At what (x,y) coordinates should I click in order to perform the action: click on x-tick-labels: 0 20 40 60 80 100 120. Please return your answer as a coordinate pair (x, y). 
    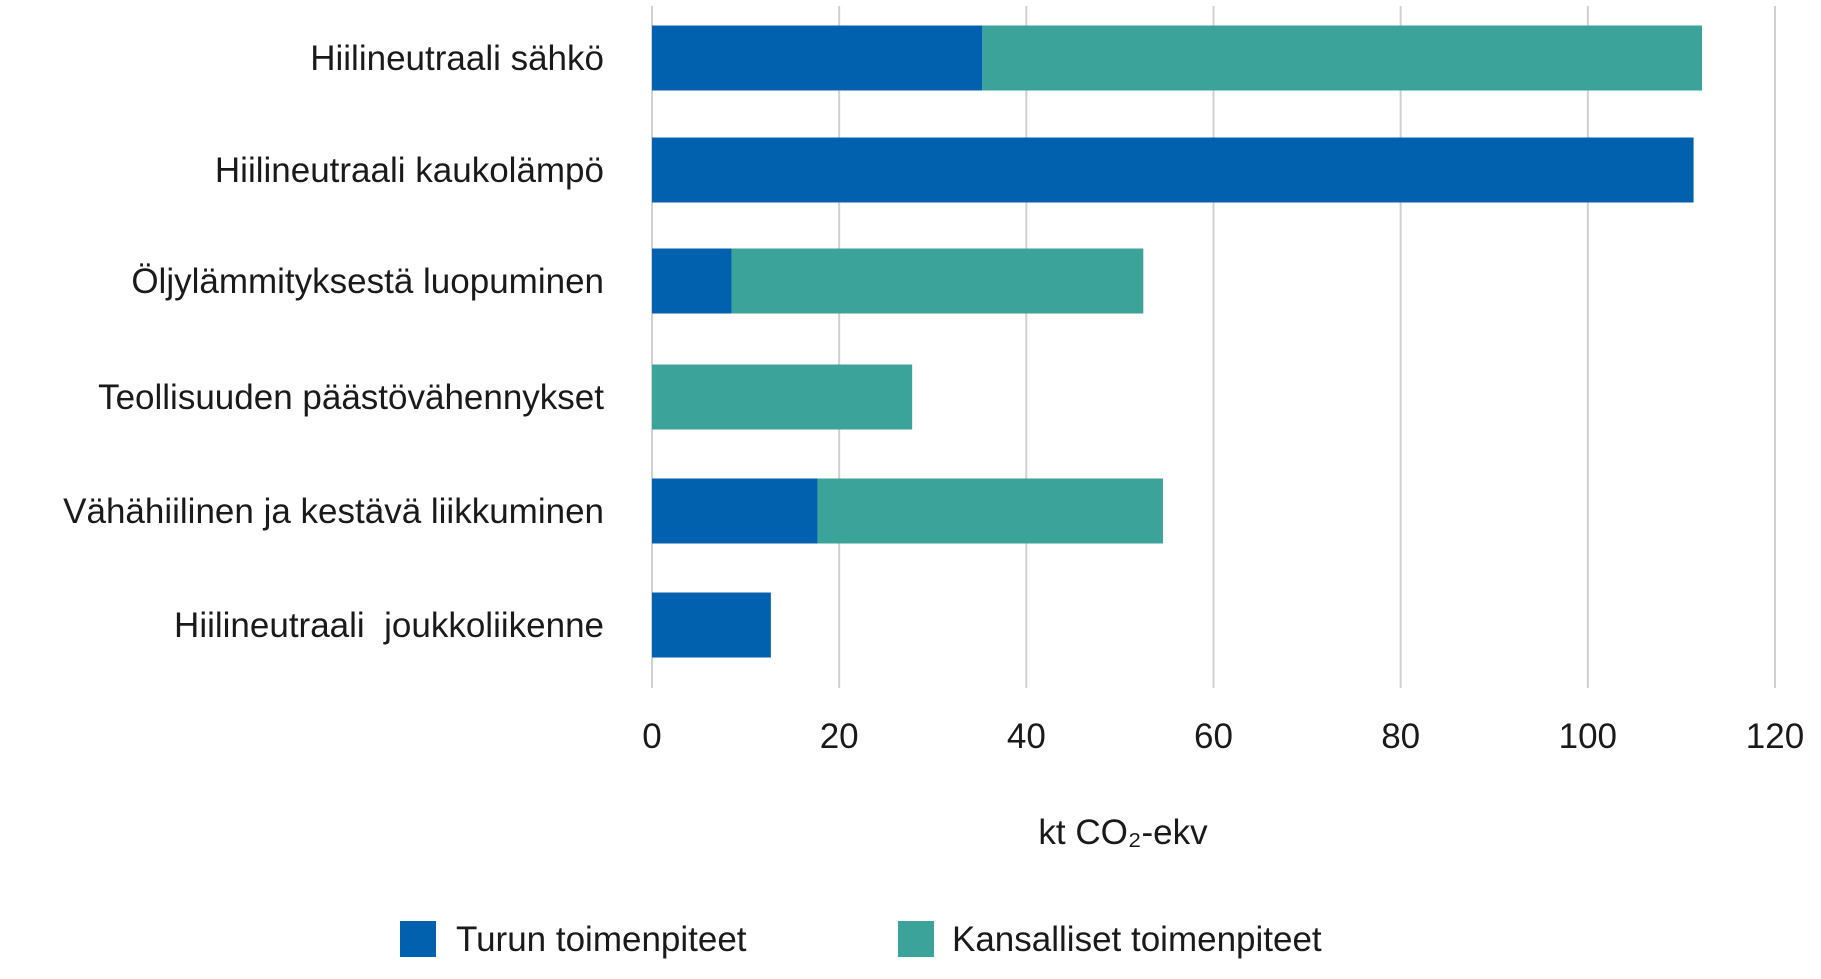
    Looking at the image, I should click on (1223, 736).